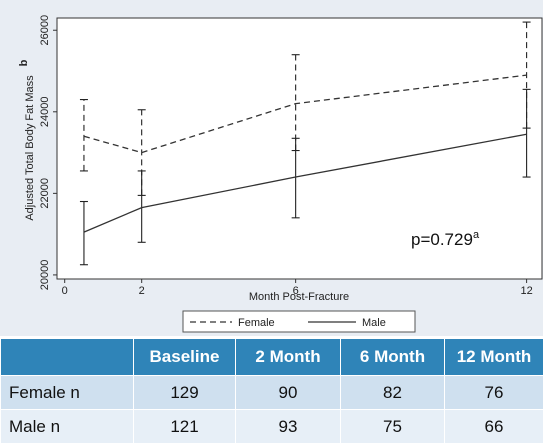 The image size is (543, 444). Describe the element at coordinates (45, 275) in the screenshot. I see `y-tick-label: 20000` at that location.